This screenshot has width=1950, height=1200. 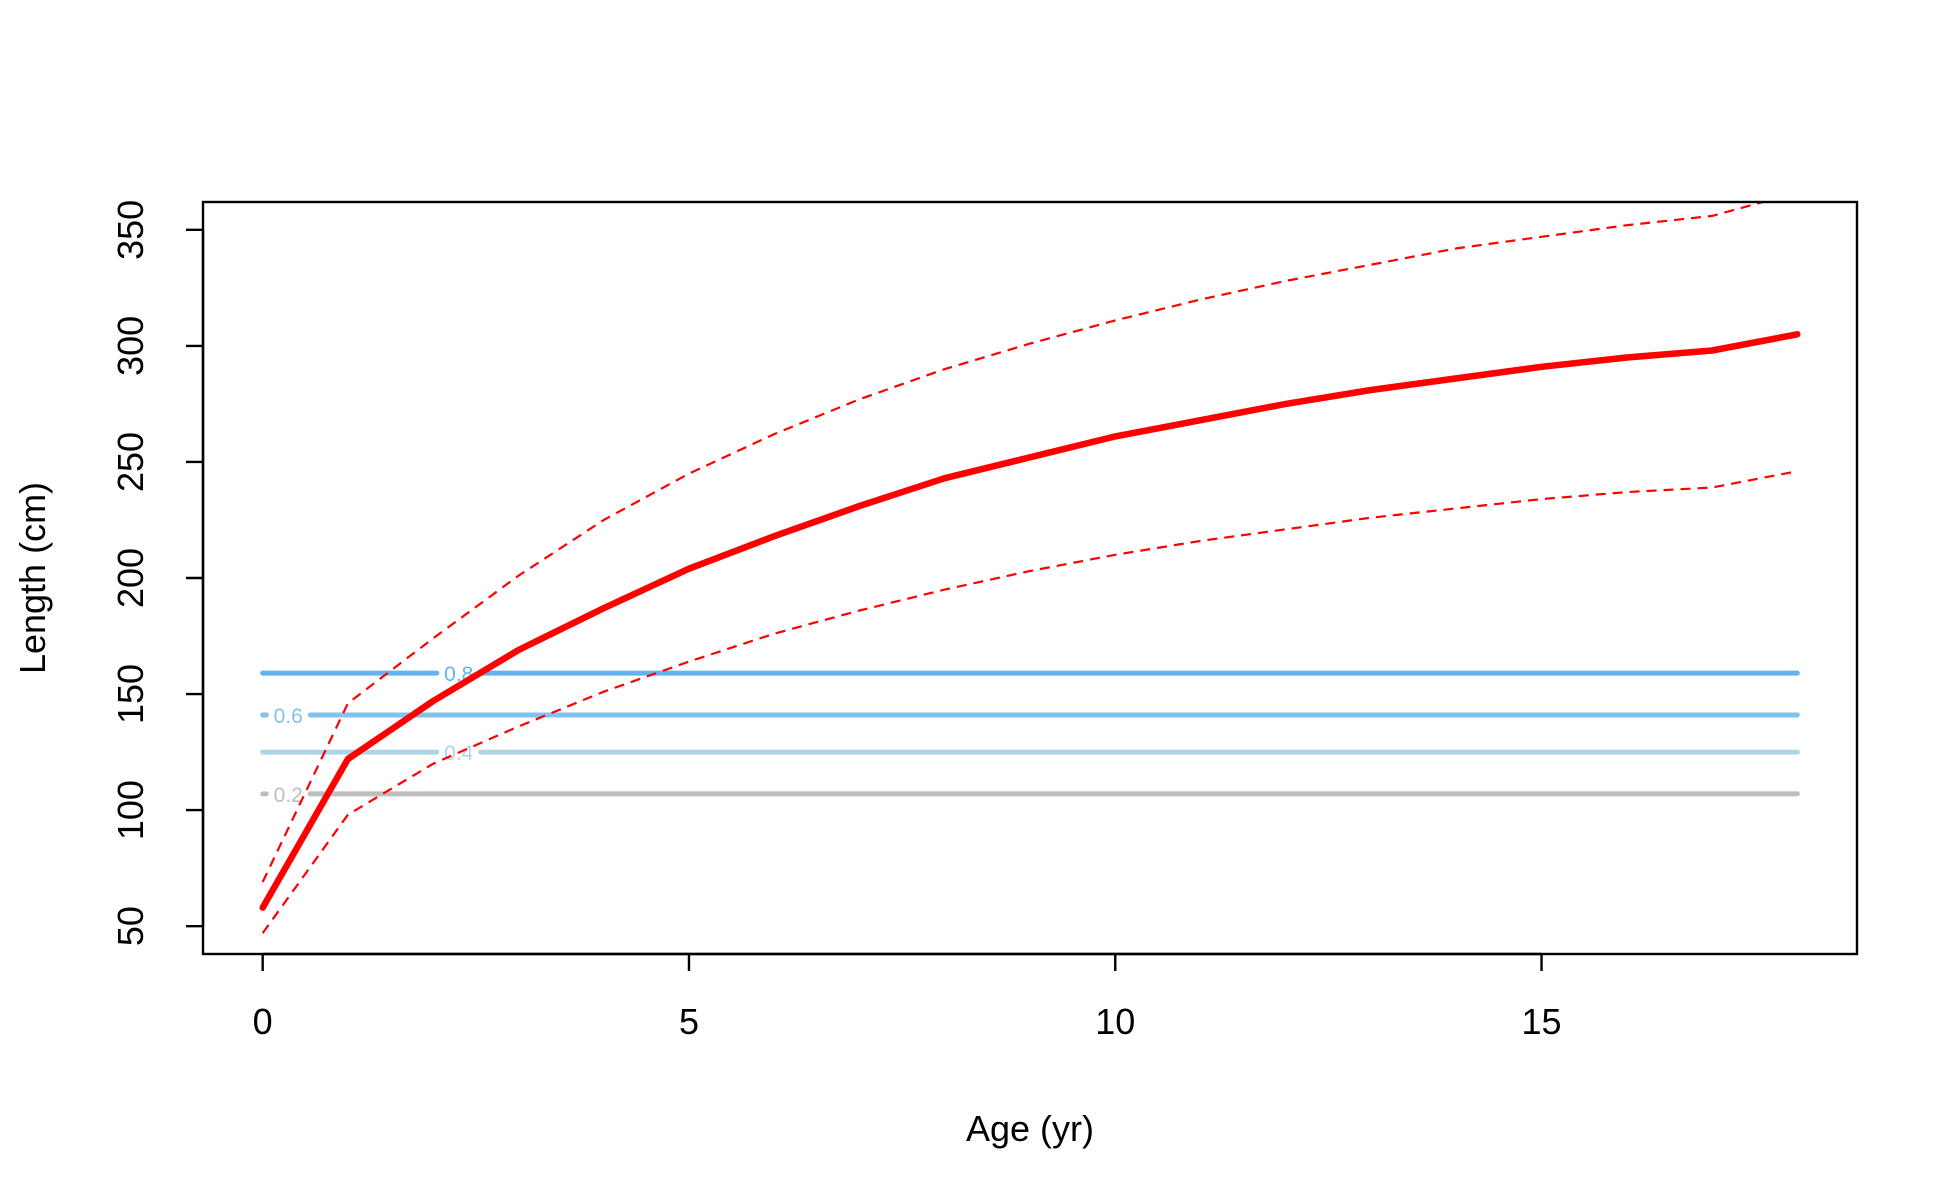 What do you see at coordinates (130, 810) in the screenshot?
I see `y-tick-label: 100` at bounding box center [130, 810].